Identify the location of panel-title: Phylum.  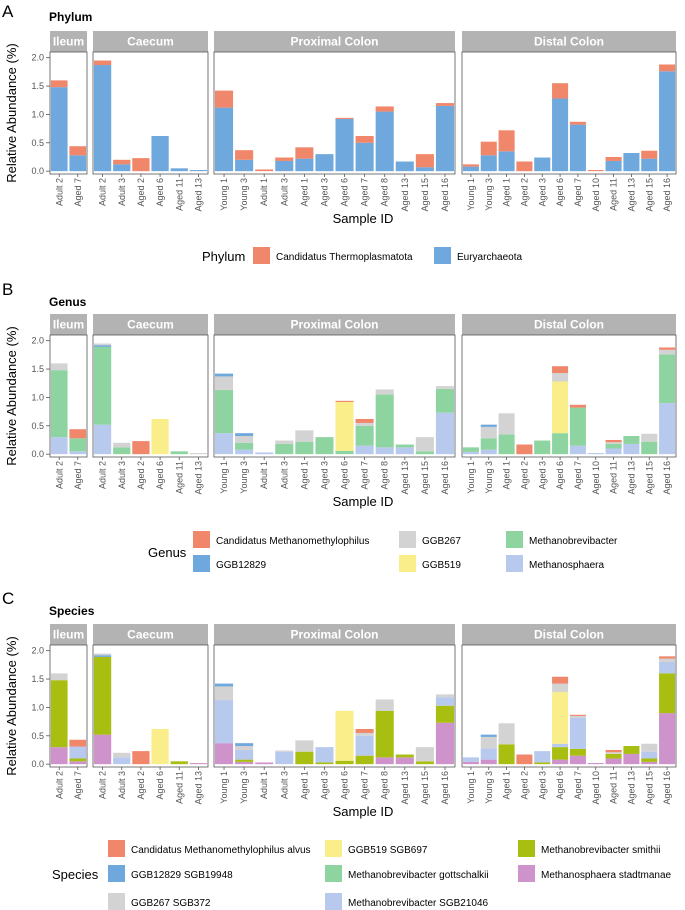
(70, 17).